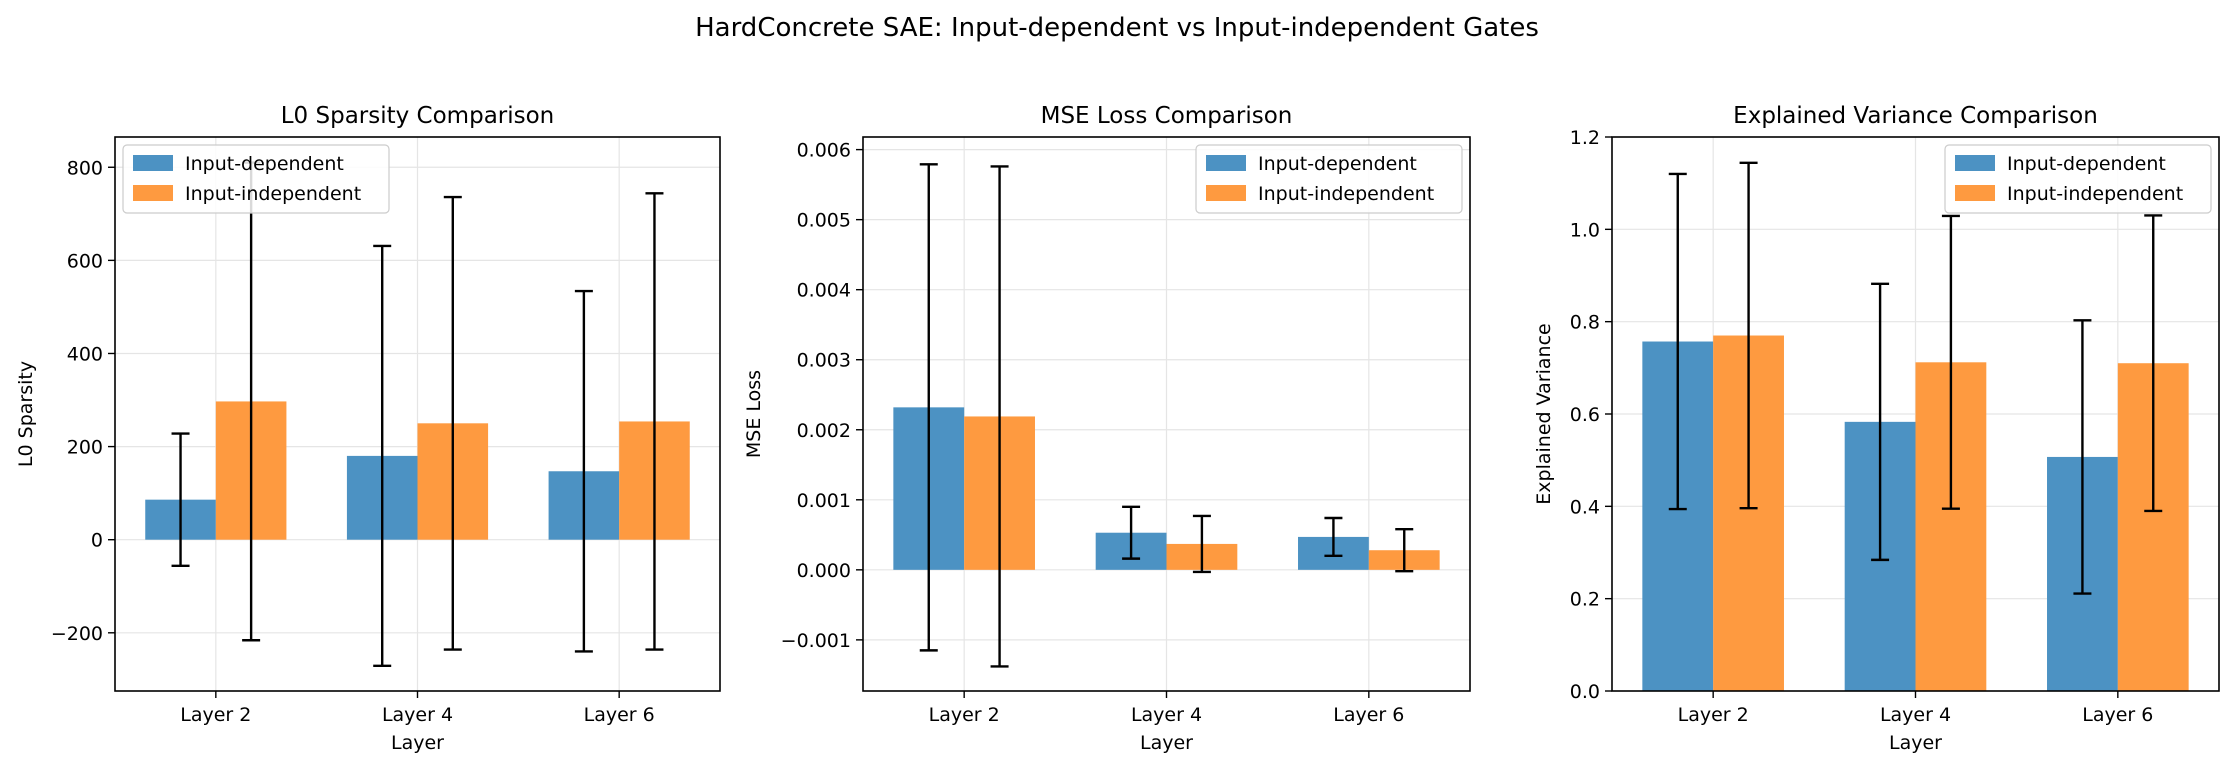 Image resolution: width=2234 pixels, height=770 pixels. What do you see at coordinates (754, 414) in the screenshot?
I see `y-axis-label: MSE Loss` at bounding box center [754, 414].